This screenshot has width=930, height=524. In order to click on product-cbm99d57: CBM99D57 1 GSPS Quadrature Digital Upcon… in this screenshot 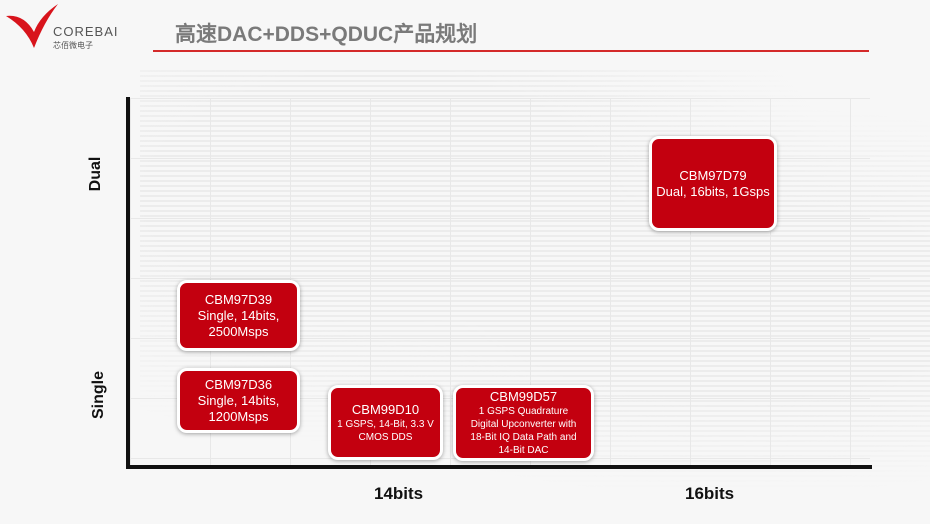, I will do `click(523, 423)`.